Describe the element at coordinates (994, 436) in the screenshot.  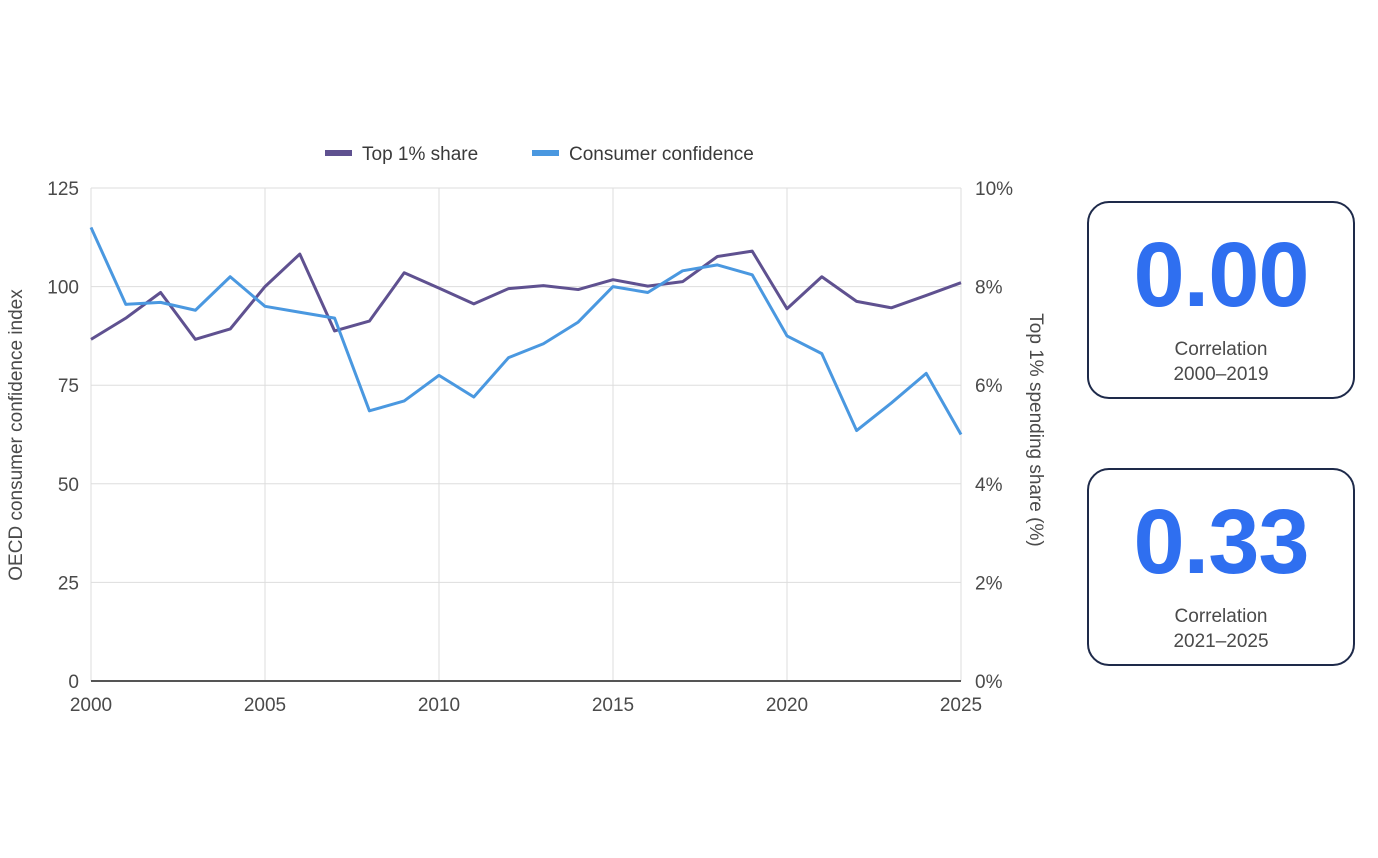
I see `y-axis-right: 0% 2% 4% 6% 8% 10%` at that location.